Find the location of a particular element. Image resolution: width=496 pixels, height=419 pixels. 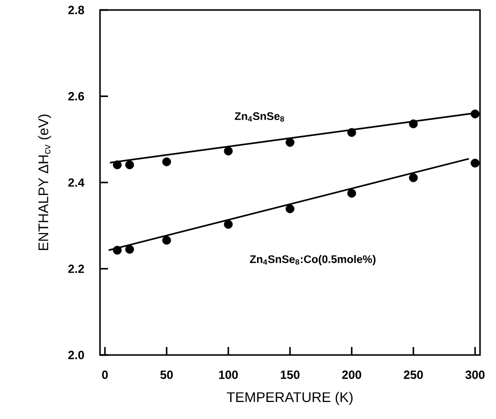

y-tick-label: 2.8 is located at coordinates (76, 10).